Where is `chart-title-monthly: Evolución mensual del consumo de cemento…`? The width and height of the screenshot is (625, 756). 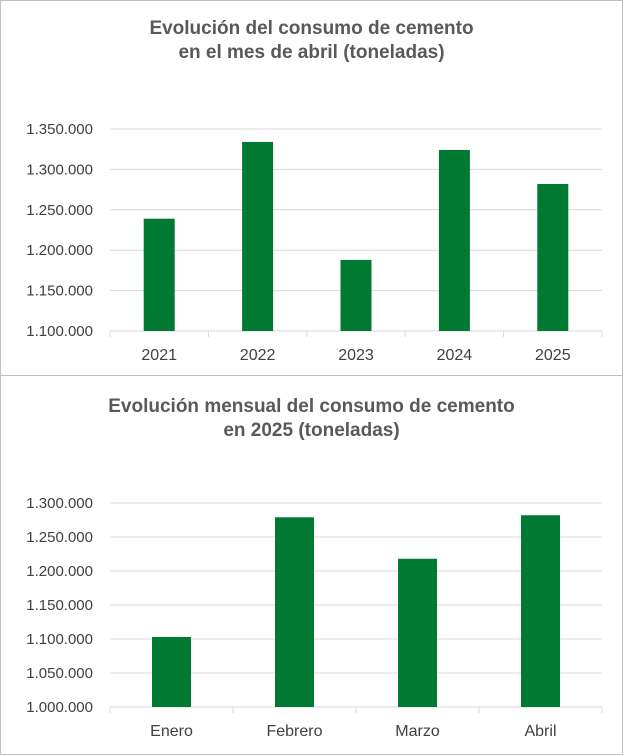 chart-title-monthly: Evolución mensual del consumo de cemento… is located at coordinates (311, 419).